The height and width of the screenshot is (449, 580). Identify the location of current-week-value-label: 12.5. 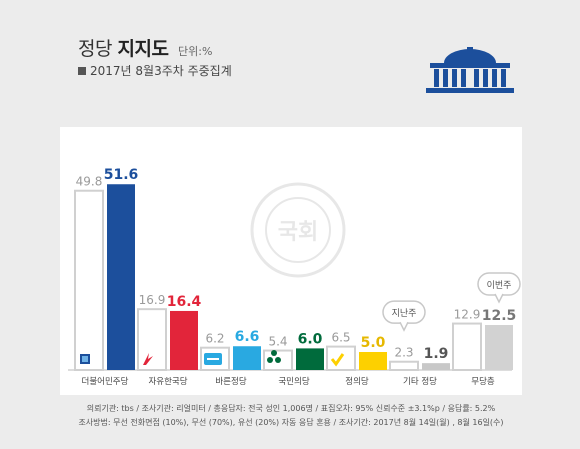
(499, 316).